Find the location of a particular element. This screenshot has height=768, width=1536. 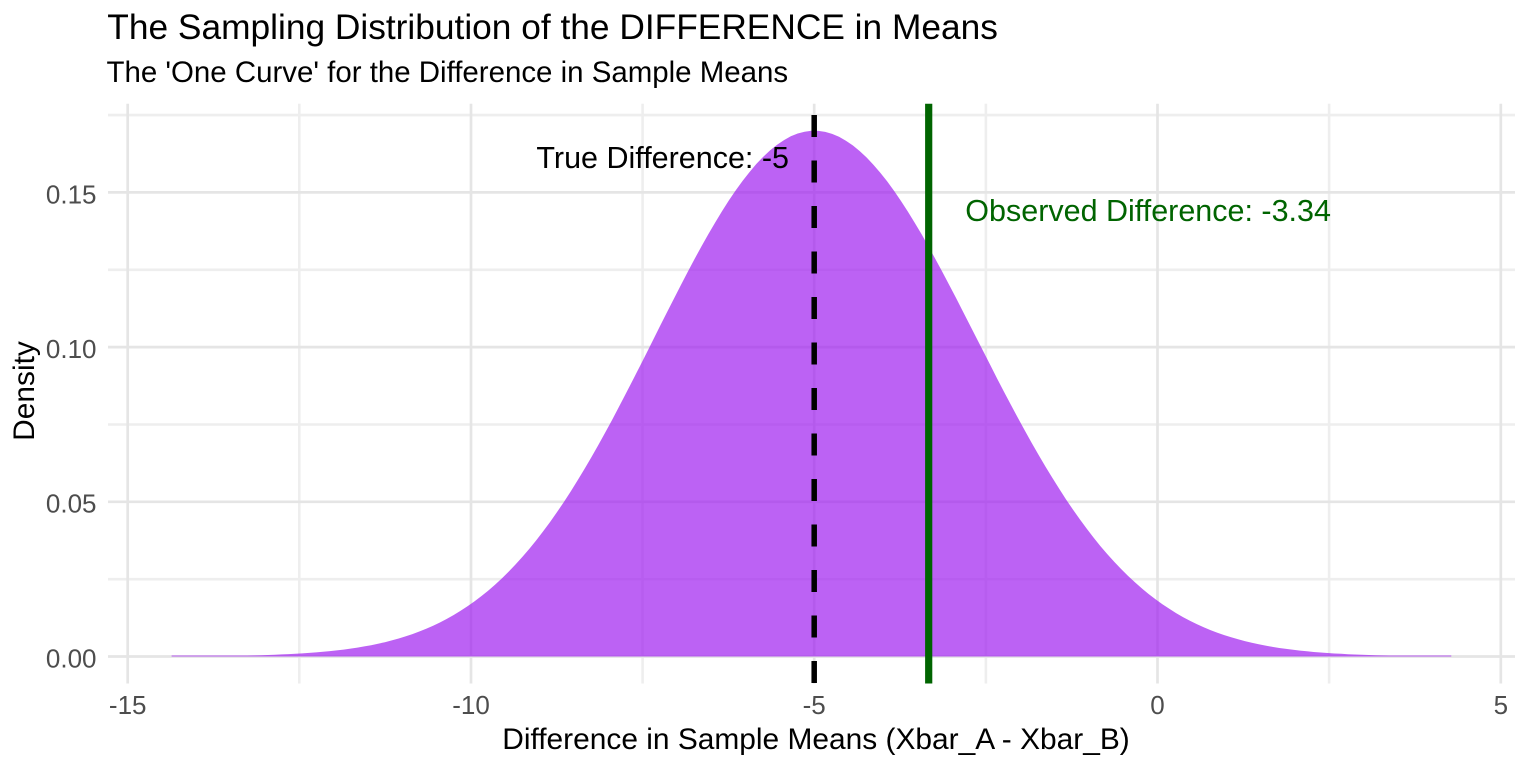

svg-text: 0 is located at coordinates (1157, 705).